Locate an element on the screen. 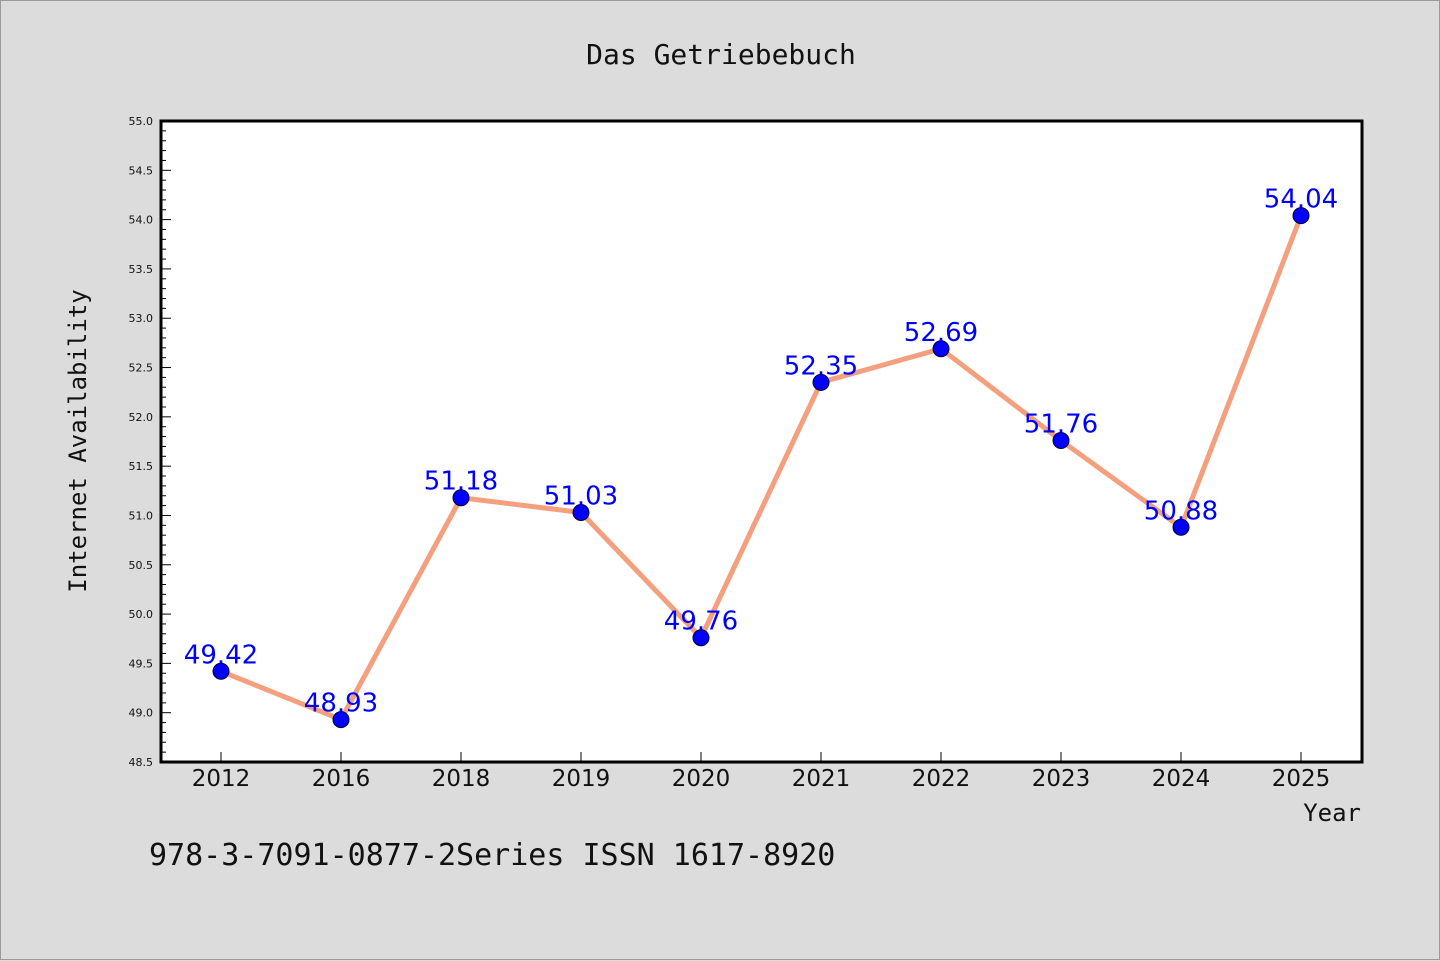  y-tick-label: 52.0 is located at coordinates (141, 417).